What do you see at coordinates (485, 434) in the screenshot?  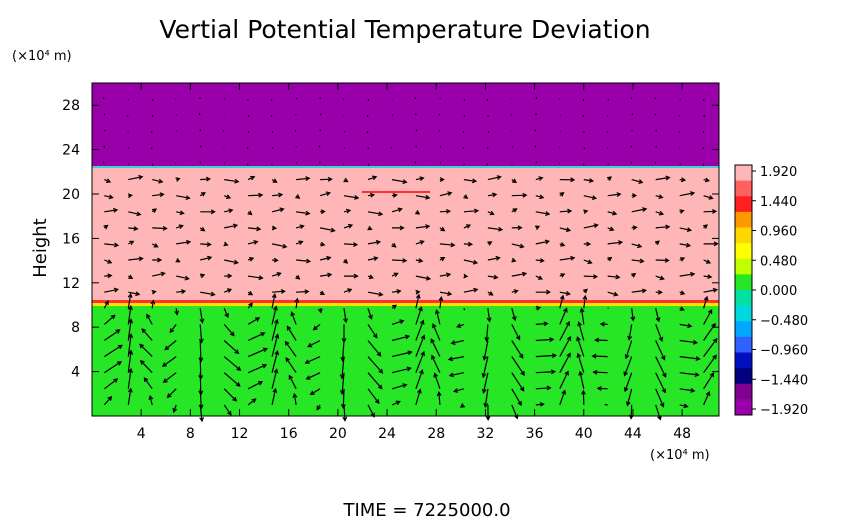 I see `x-tick-label: 32` at bounding box center [485, 434].